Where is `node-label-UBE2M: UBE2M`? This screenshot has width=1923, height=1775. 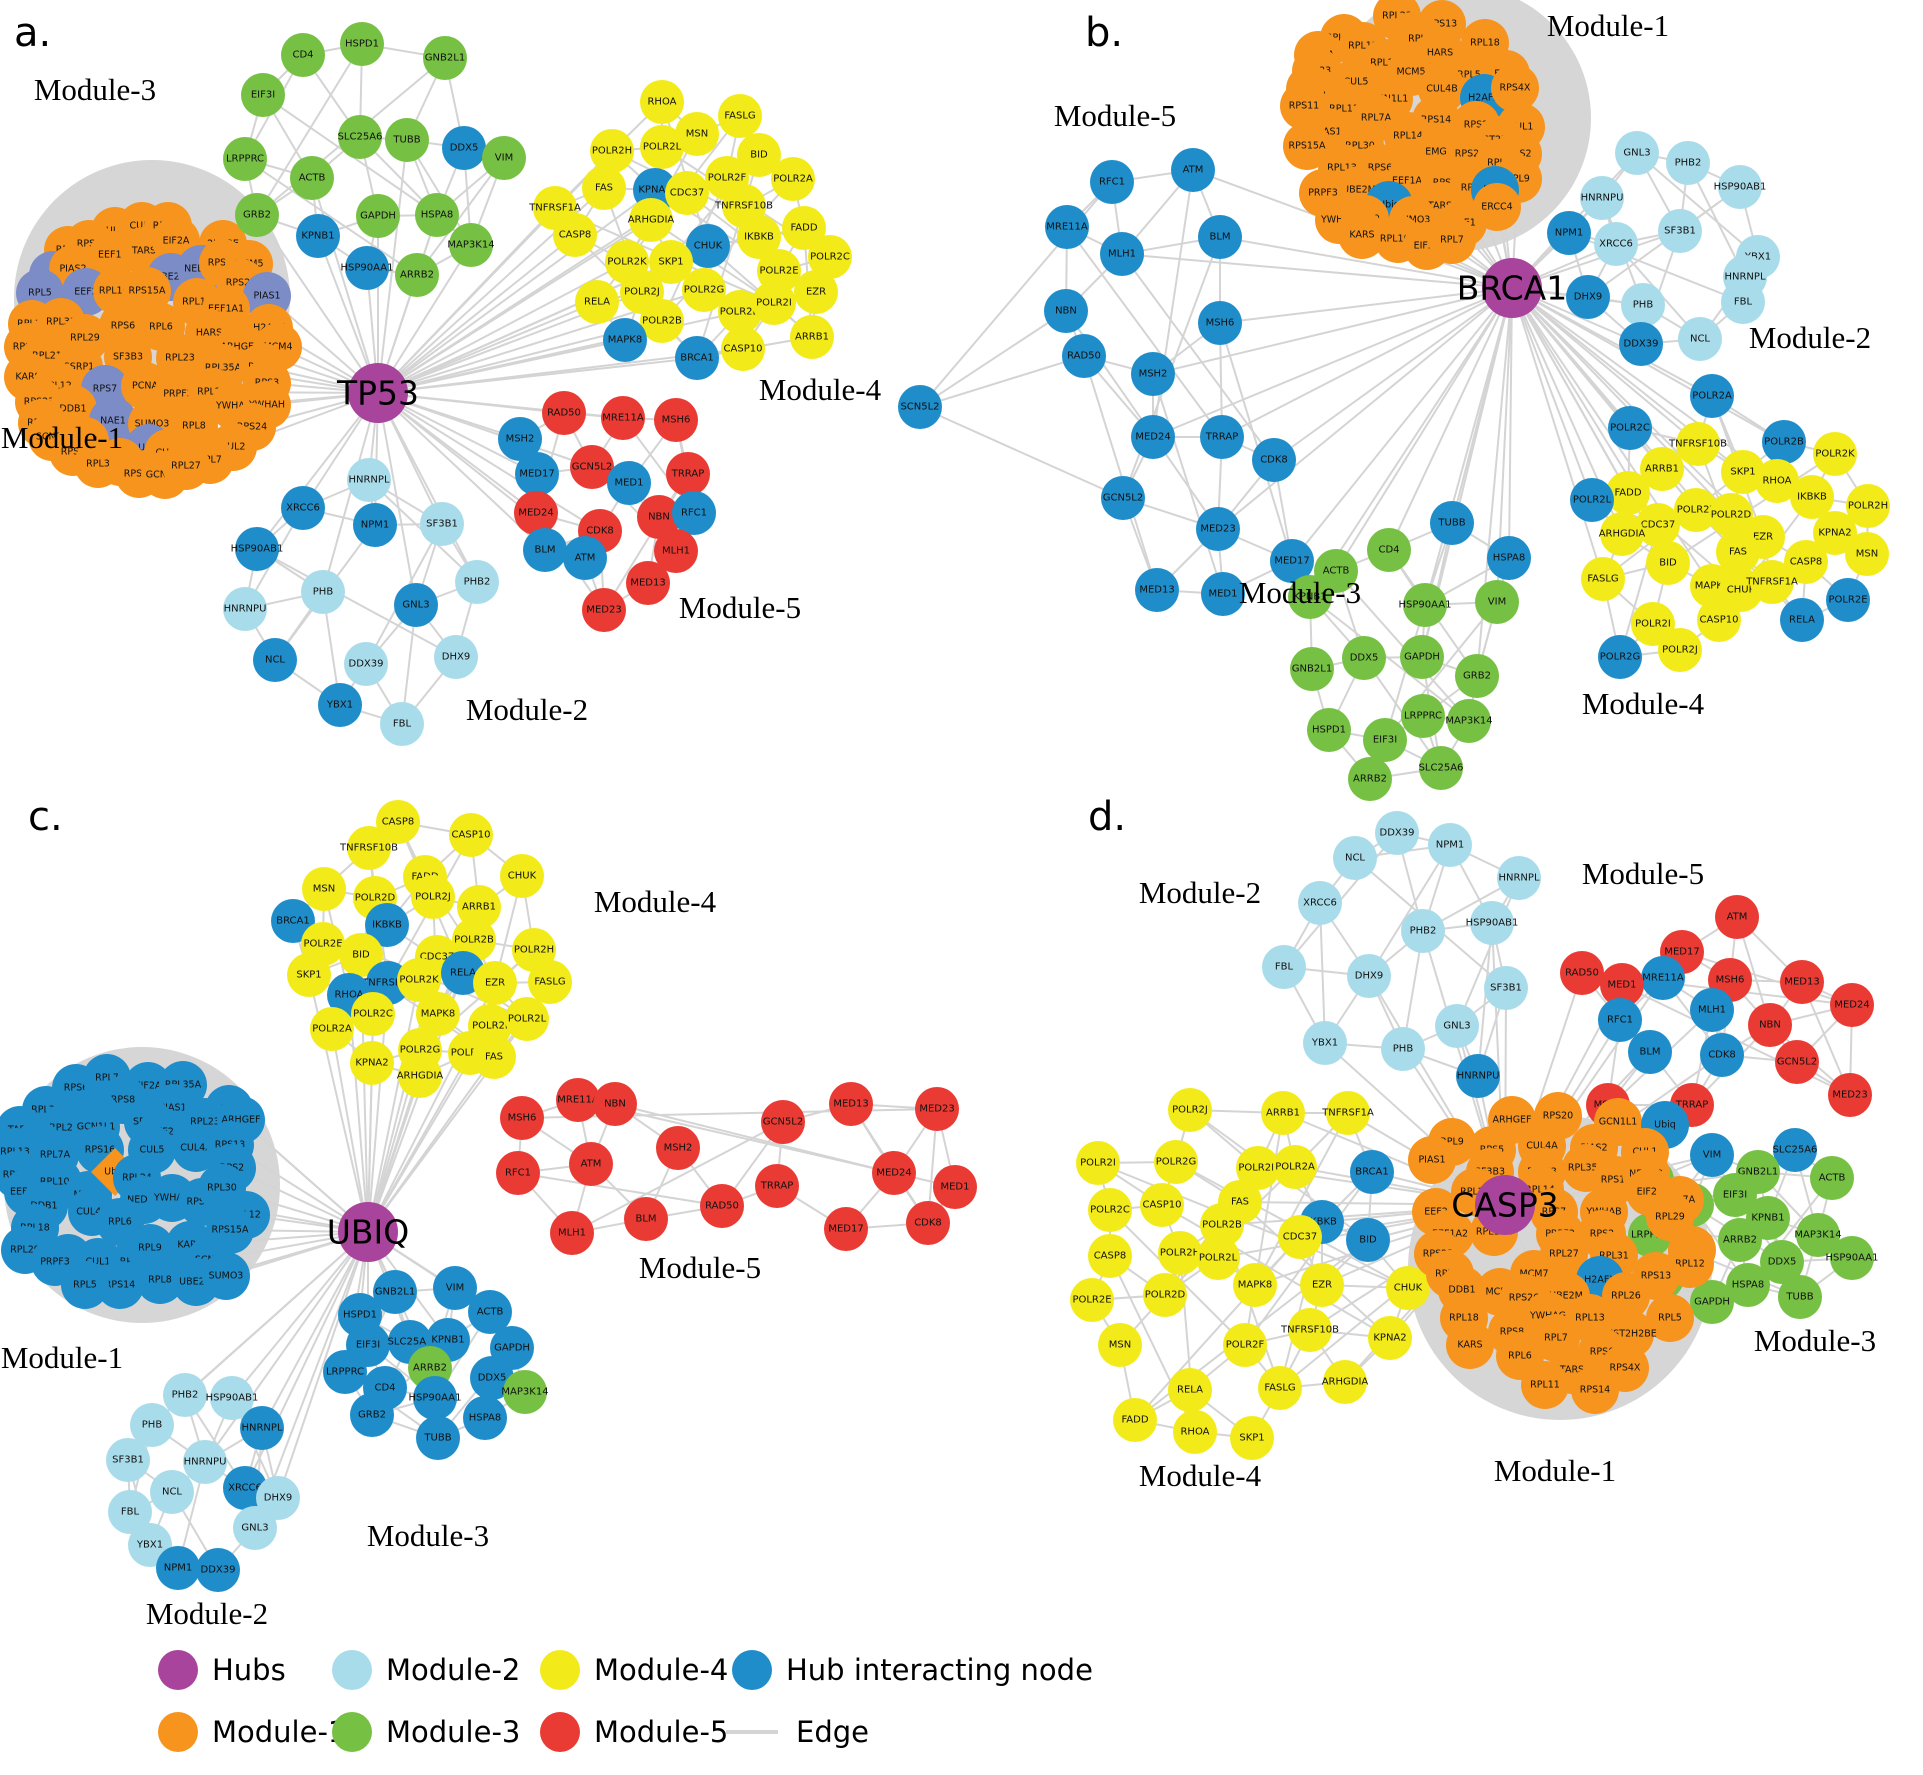 node-label-UBE2M: UBE2M is located at coordinates (1566, 1296).